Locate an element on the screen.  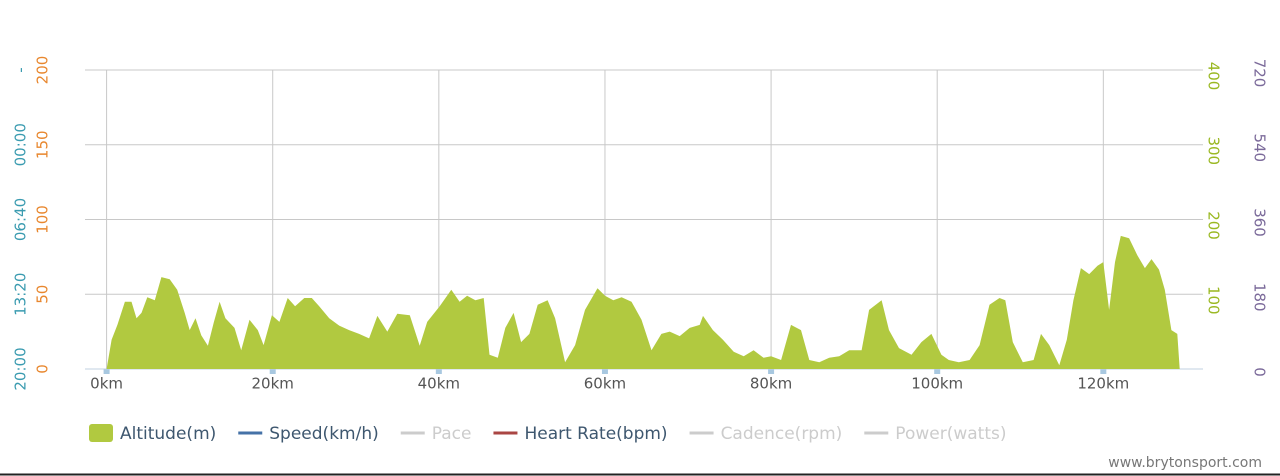
altitude-tick-label: 200 is located at coordinates (1214, 225).